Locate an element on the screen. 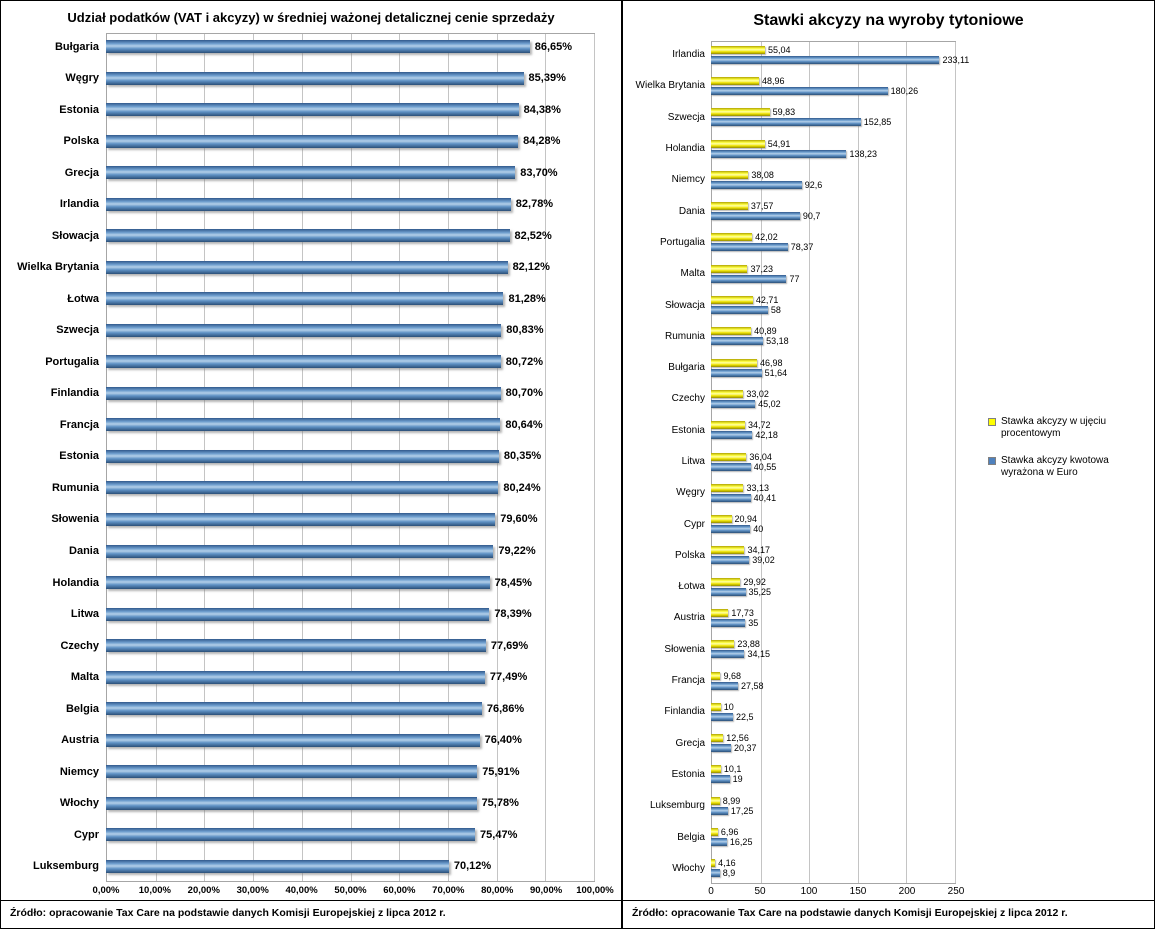  bar-value-label: 34,15 is located at coordinates (758, 654).